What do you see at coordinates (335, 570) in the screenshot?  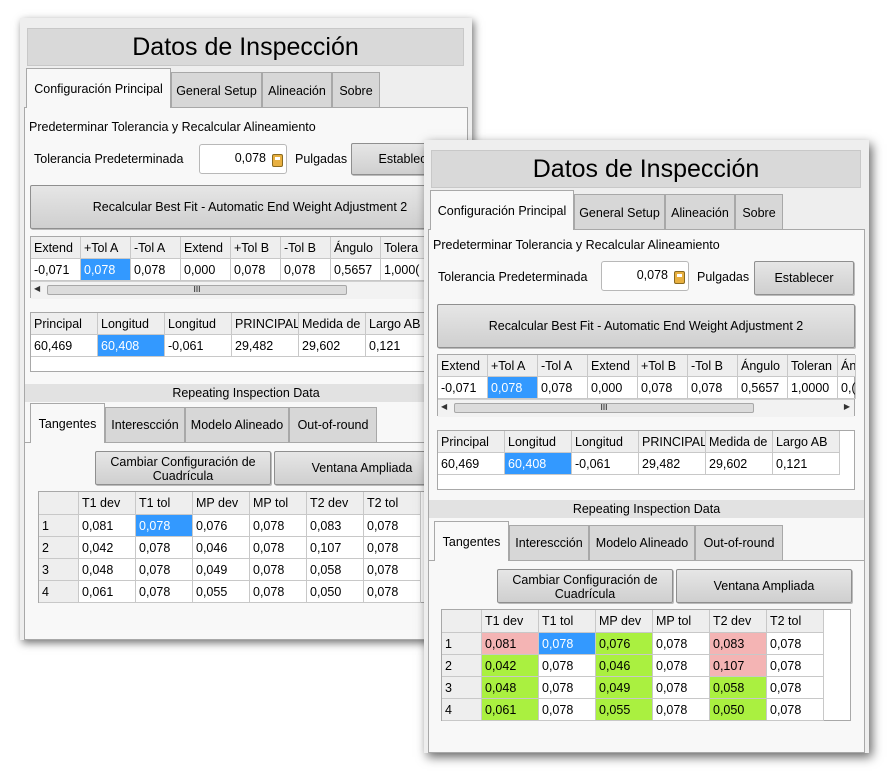 I see `table-cell: 0,058` at bounding box center [335, 570].